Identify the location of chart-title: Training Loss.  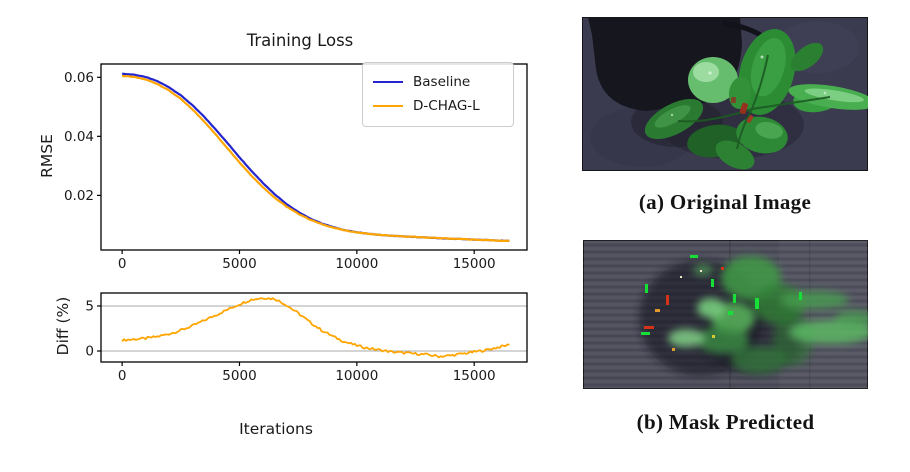
(300, 40).